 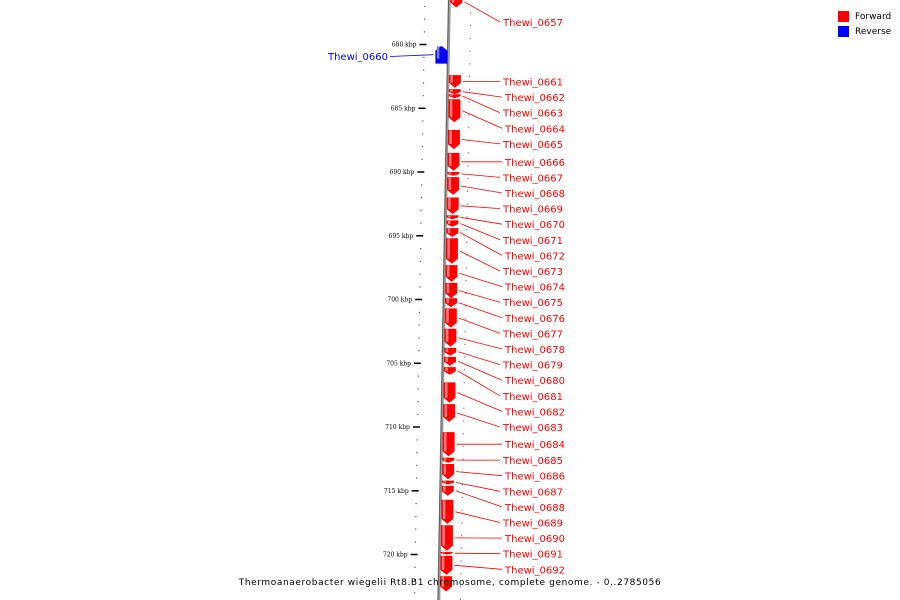 What do you see at coordinates (534, 508) in the screenshot?
I see `gene-label: Thewi_0688` at bounding box center [534, 508].